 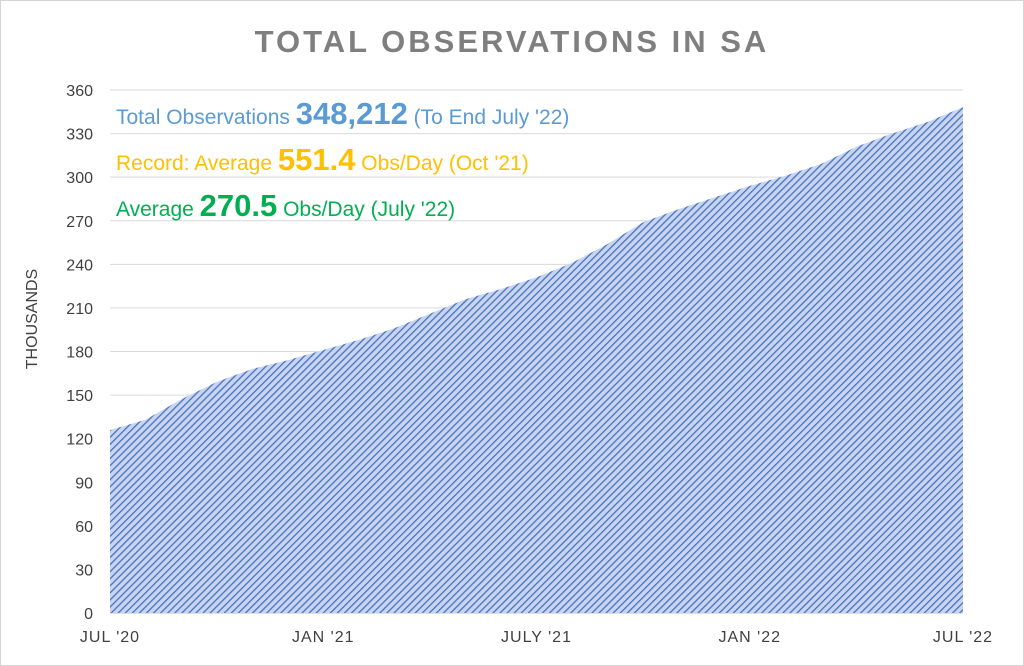 What do you see at coordinates (79, 396) in the screenshot?
I see `y-tick-label: 150` at bounding box center [79, 396].